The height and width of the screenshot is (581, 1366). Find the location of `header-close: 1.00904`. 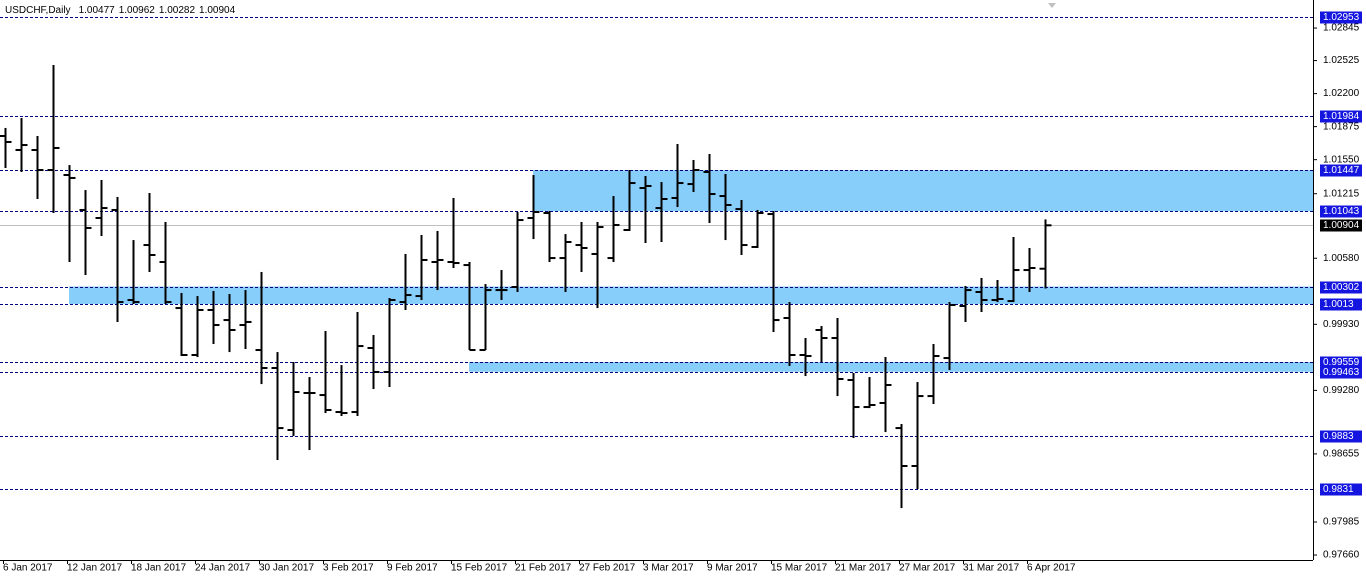

header-close: 1.00904 is located at coordinates (217, 10).